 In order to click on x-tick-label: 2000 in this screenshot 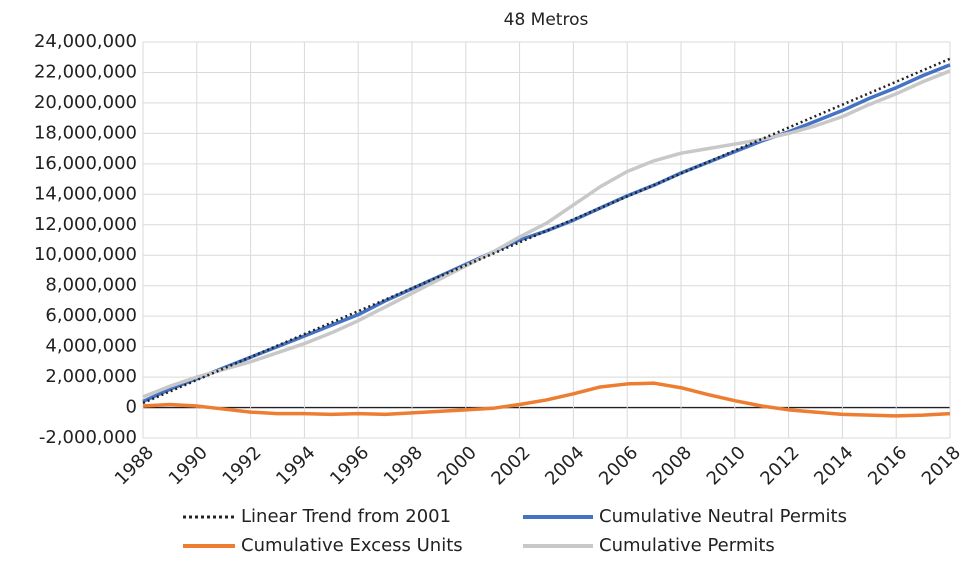, I will do `click(457, 465)`.